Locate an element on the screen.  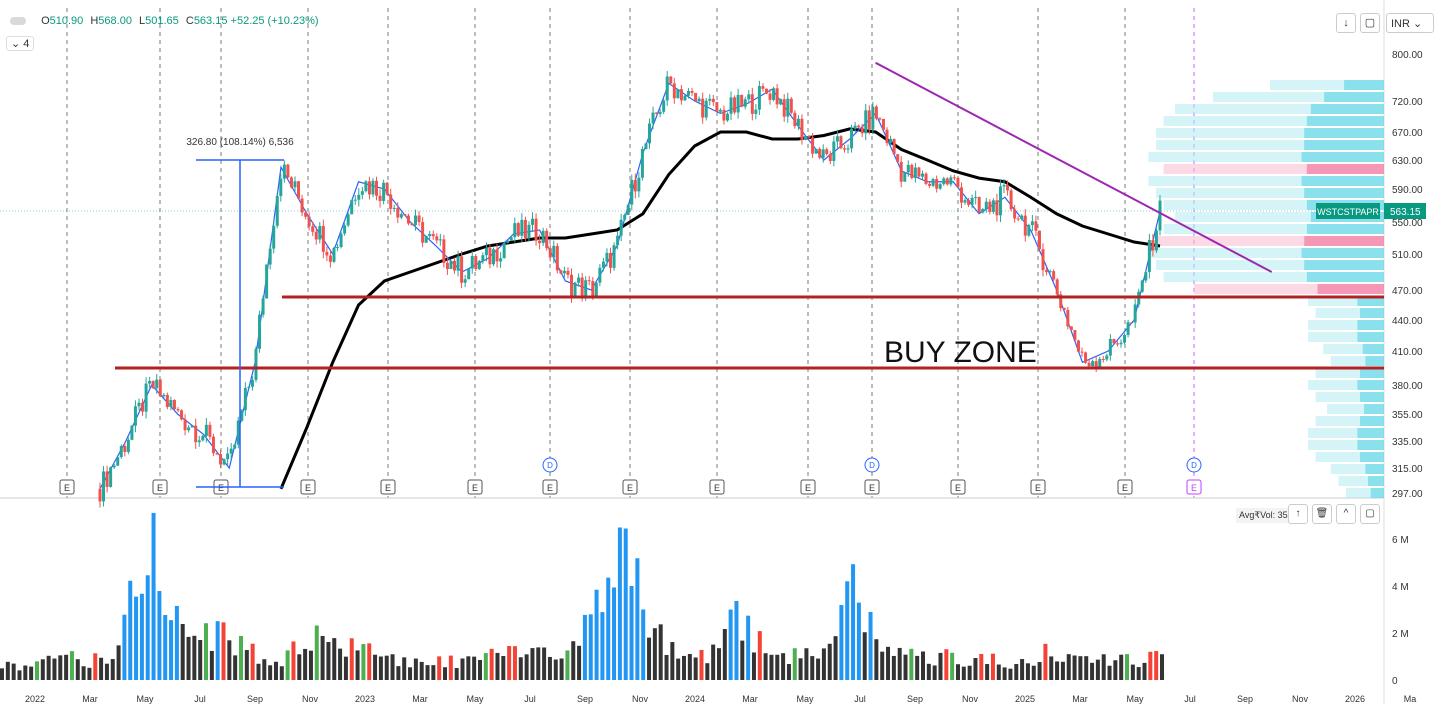
last-price-tag is located at coordinates (1405, 211).